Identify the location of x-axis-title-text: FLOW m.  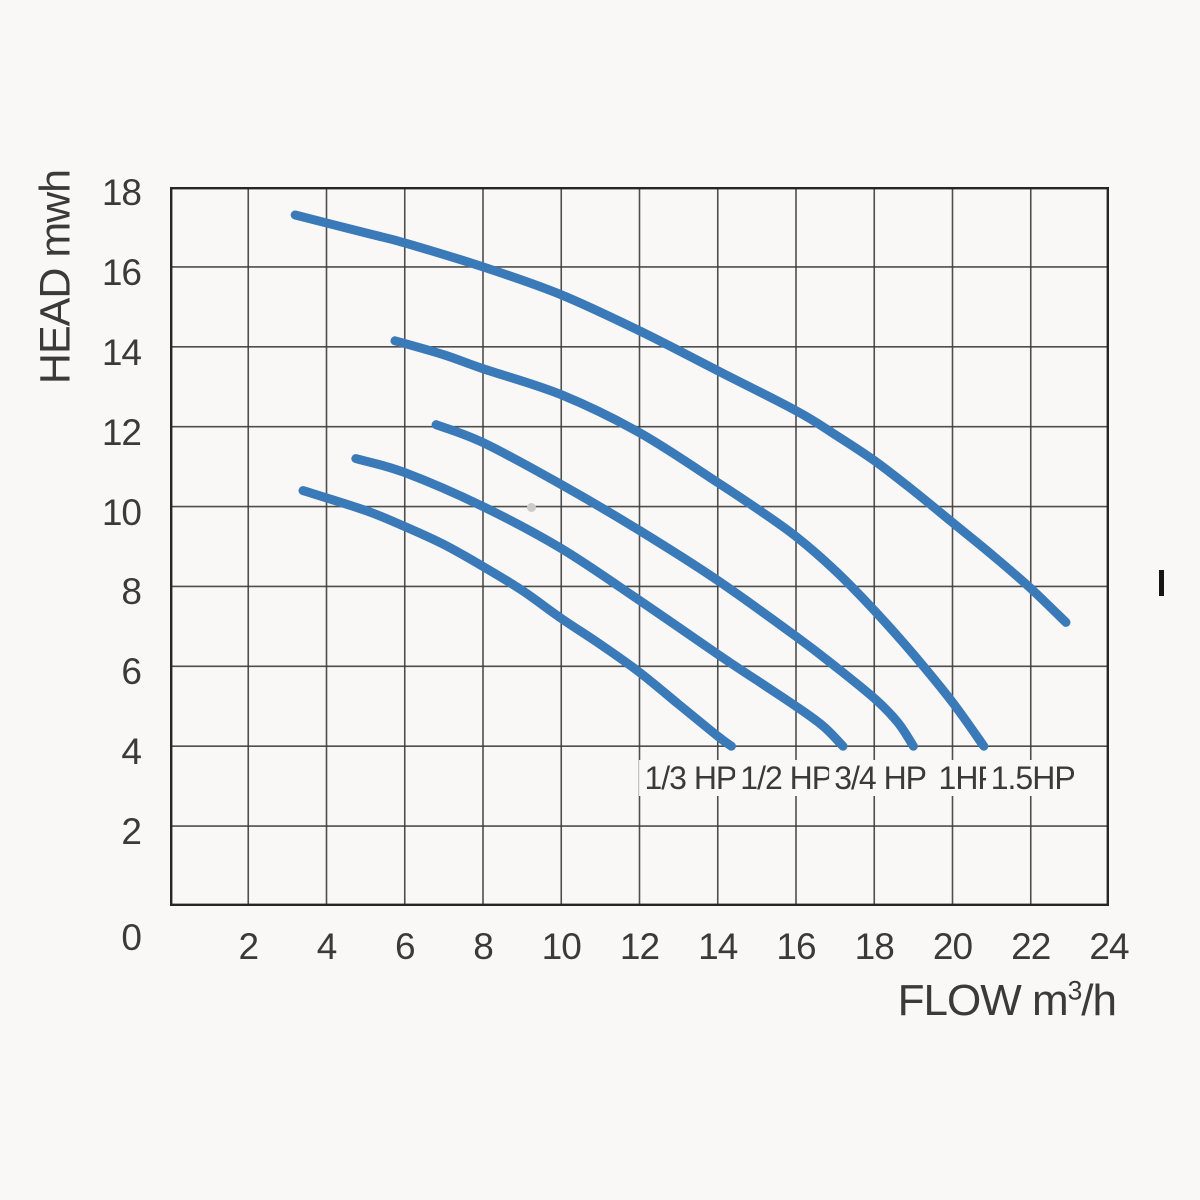
(983, 1000).